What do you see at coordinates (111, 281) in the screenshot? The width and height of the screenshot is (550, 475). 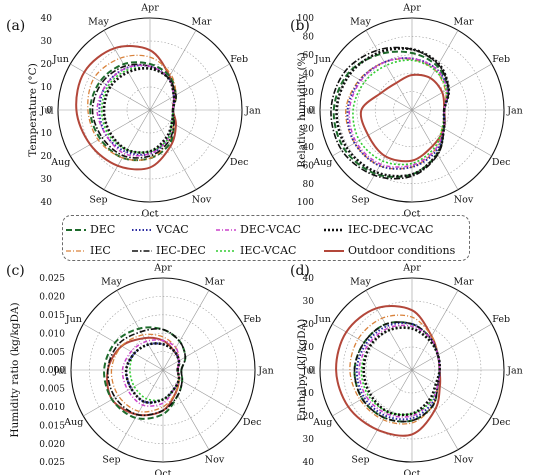 I see `month-label: May` at bounding box center [111, 281].